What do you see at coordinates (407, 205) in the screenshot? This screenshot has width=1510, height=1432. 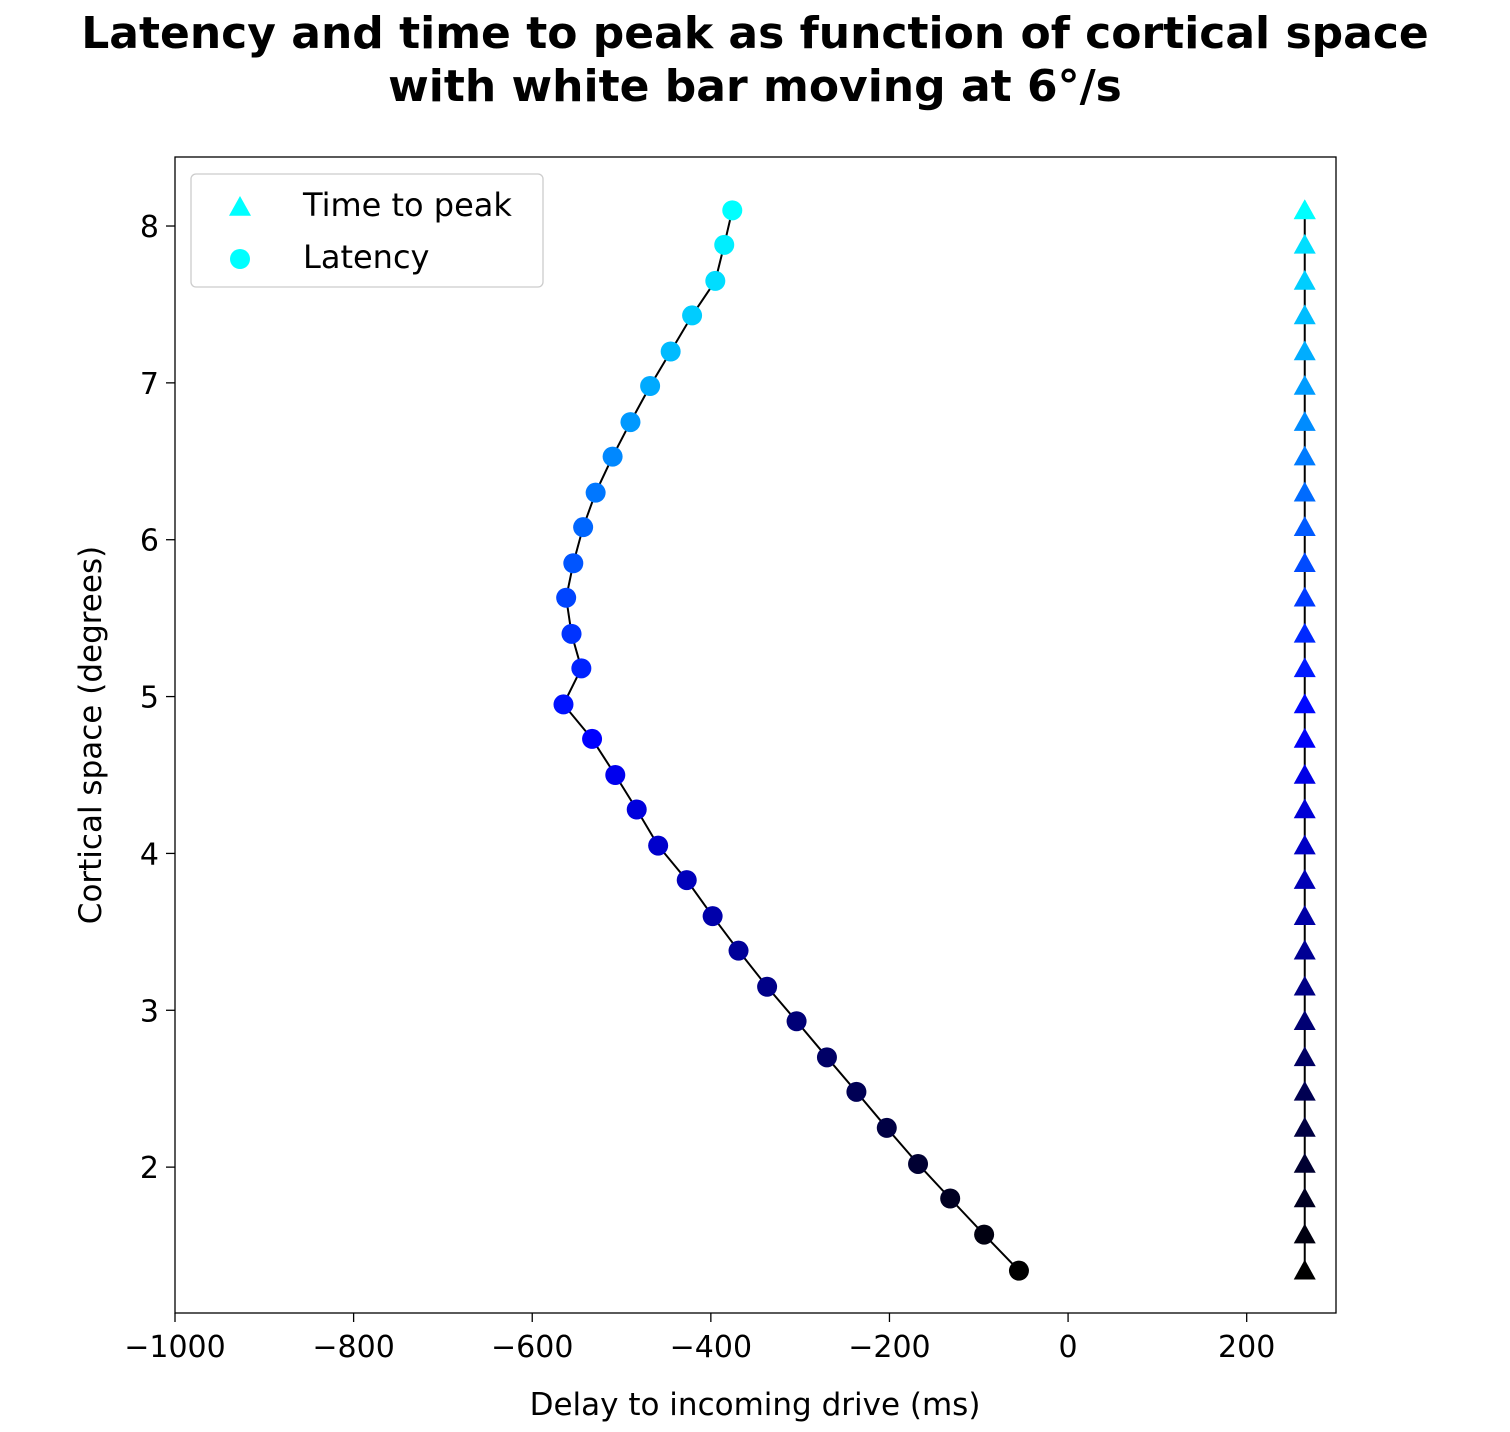 I see `legend-label: Time to peak` at bounding box center [407, 205].